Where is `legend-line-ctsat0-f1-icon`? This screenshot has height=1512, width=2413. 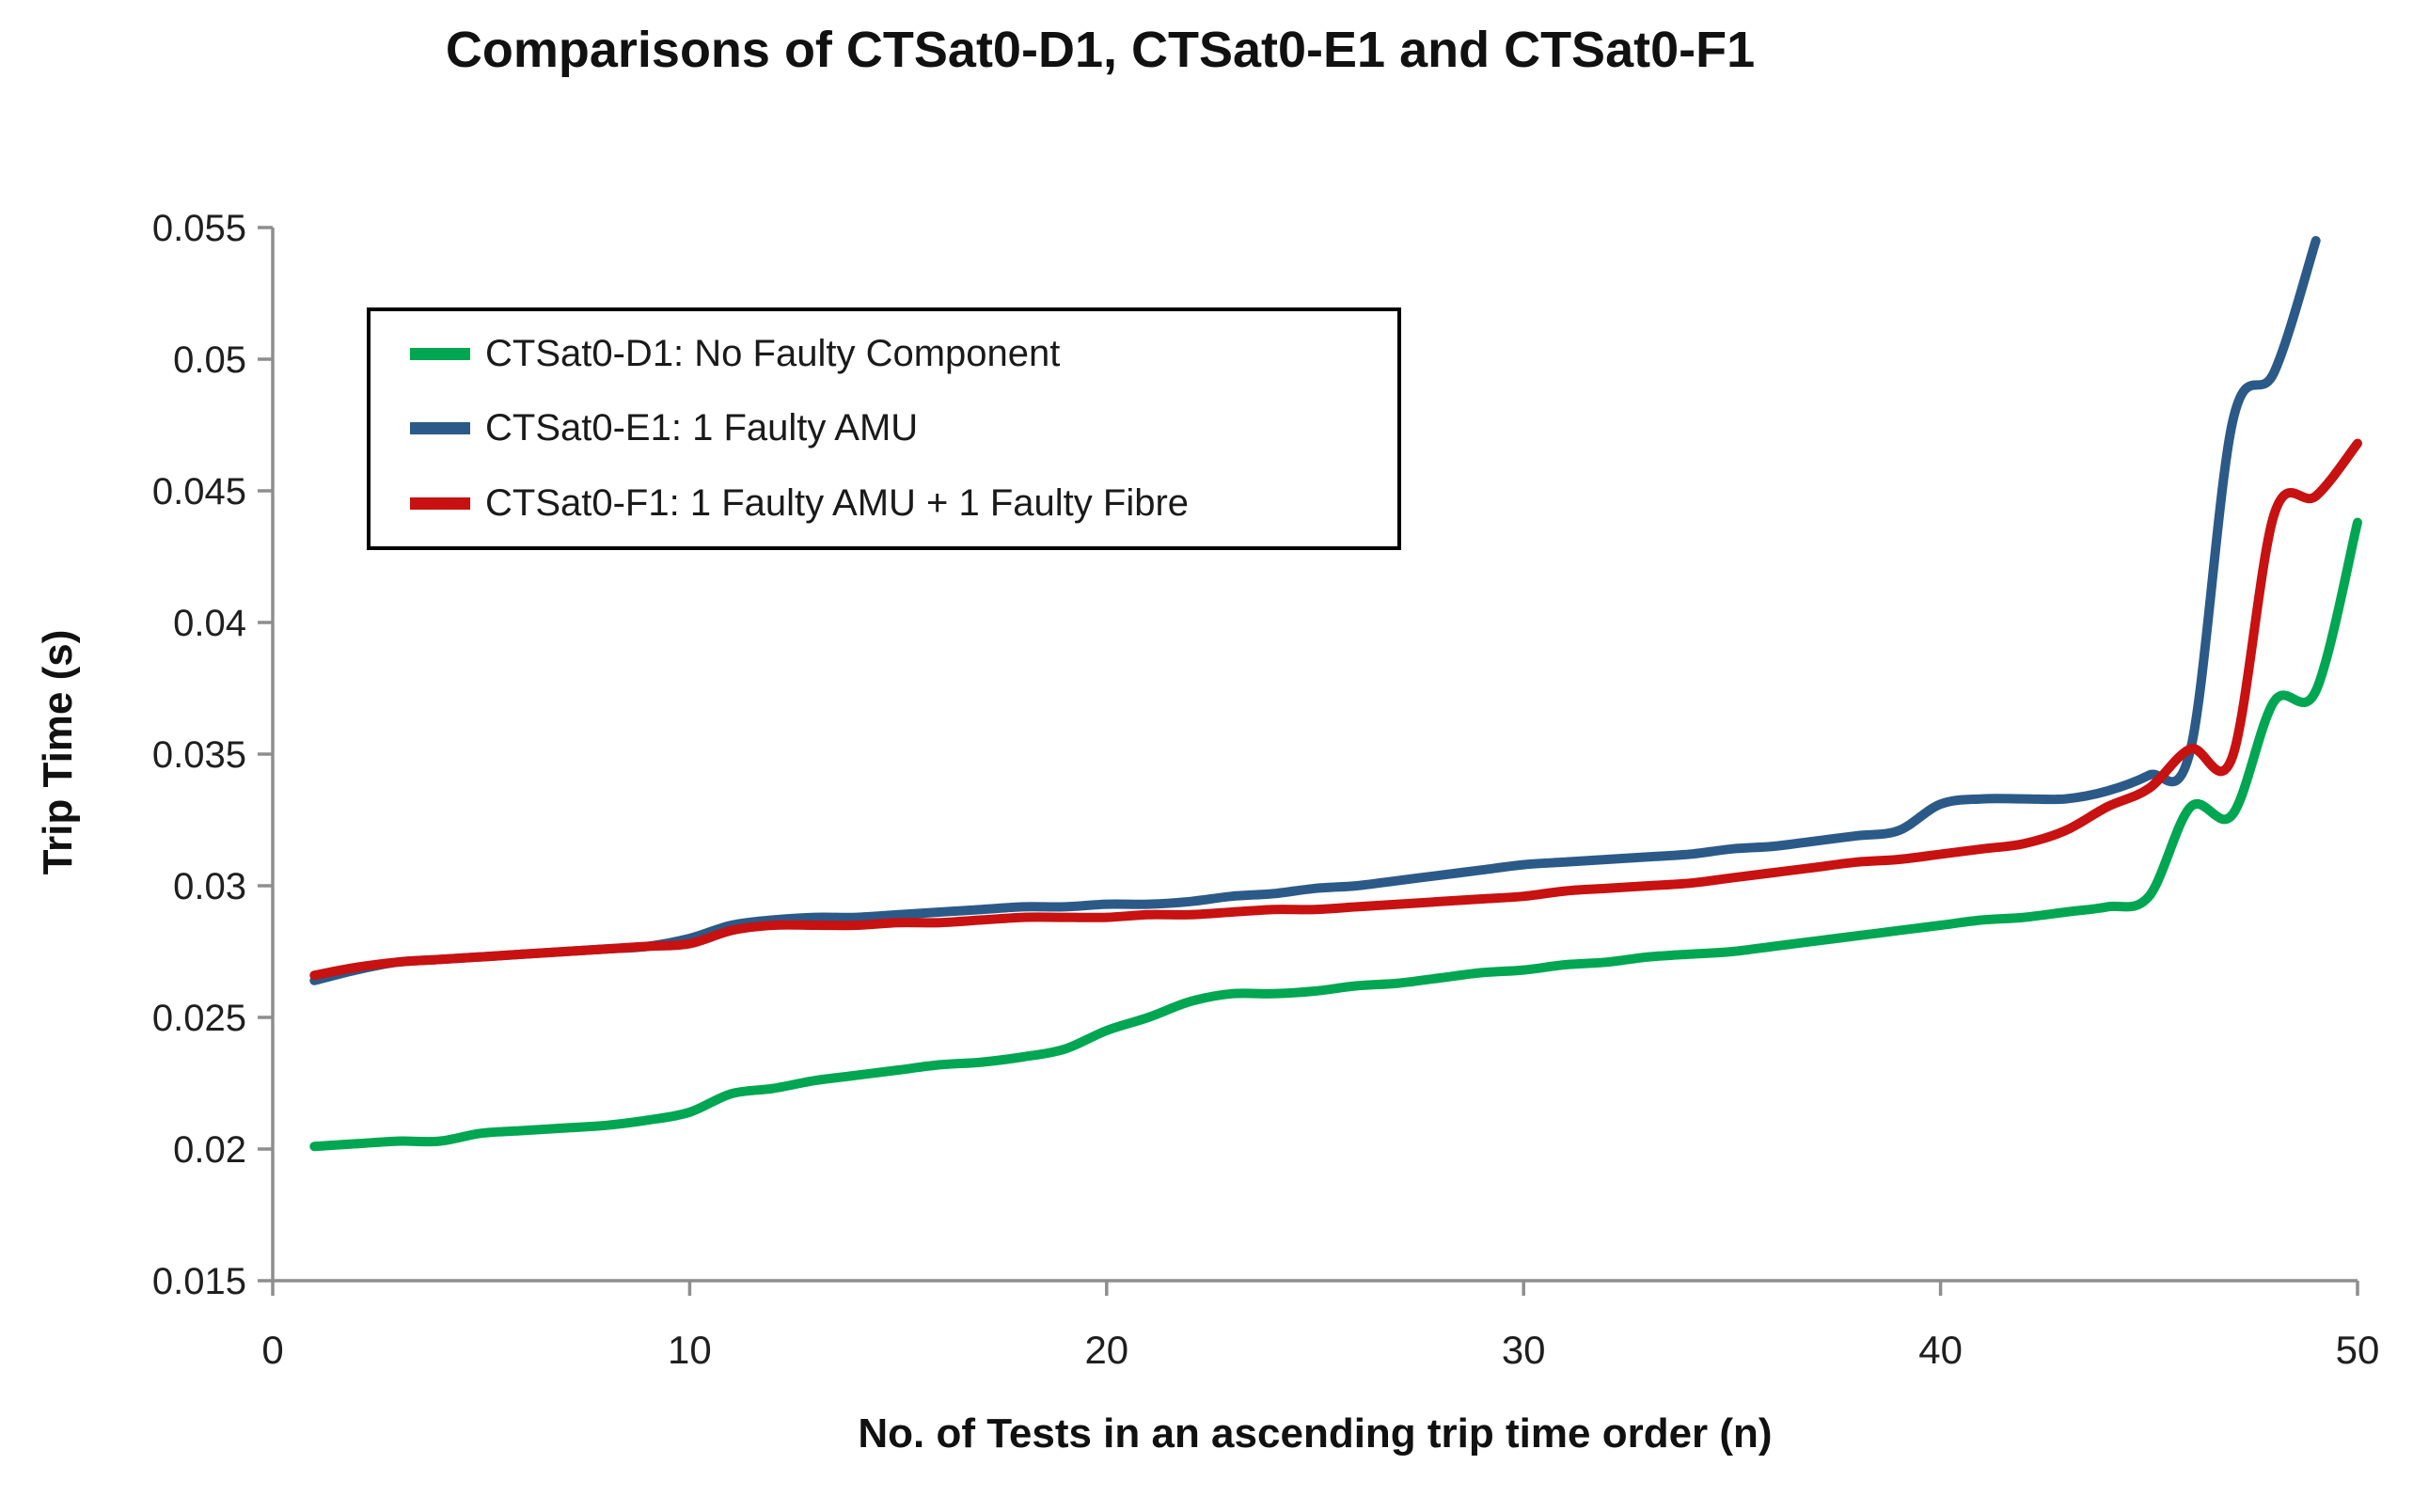
legend-line-ctsat0-f1-icon is located at coordinates (440, 503).